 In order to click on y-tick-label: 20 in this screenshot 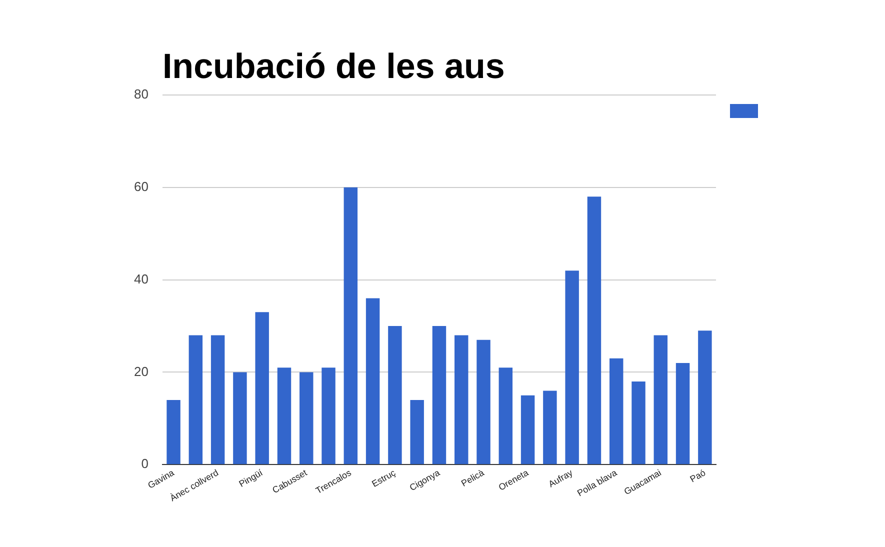, I will do `click(141, 371)`.